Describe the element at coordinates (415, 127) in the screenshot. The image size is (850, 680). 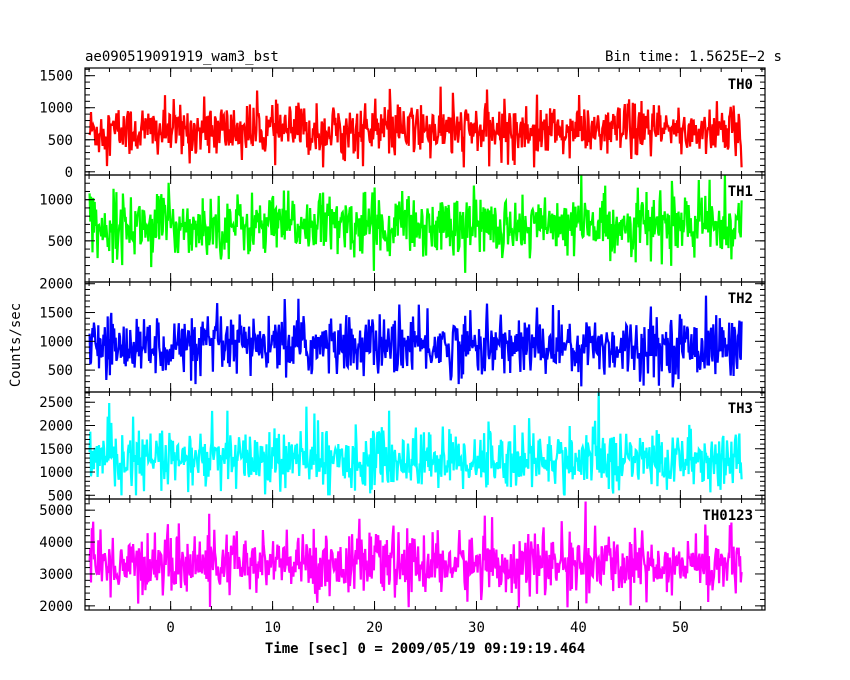
I see `series-th0-trace` at that location.